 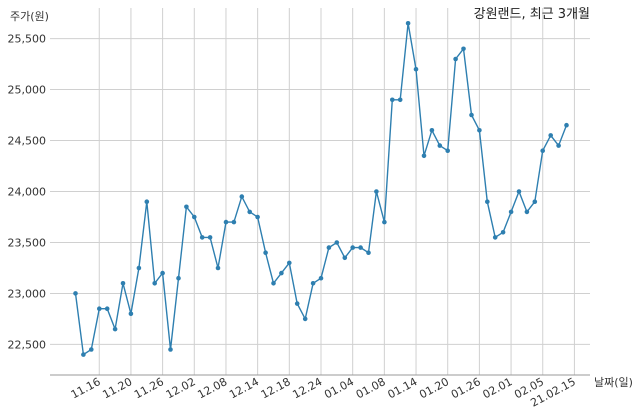 What do you see at coordinates (86, 388) in the screenshot?
I see `x-tick-label: 11.16` at bounding box center [86, 388].